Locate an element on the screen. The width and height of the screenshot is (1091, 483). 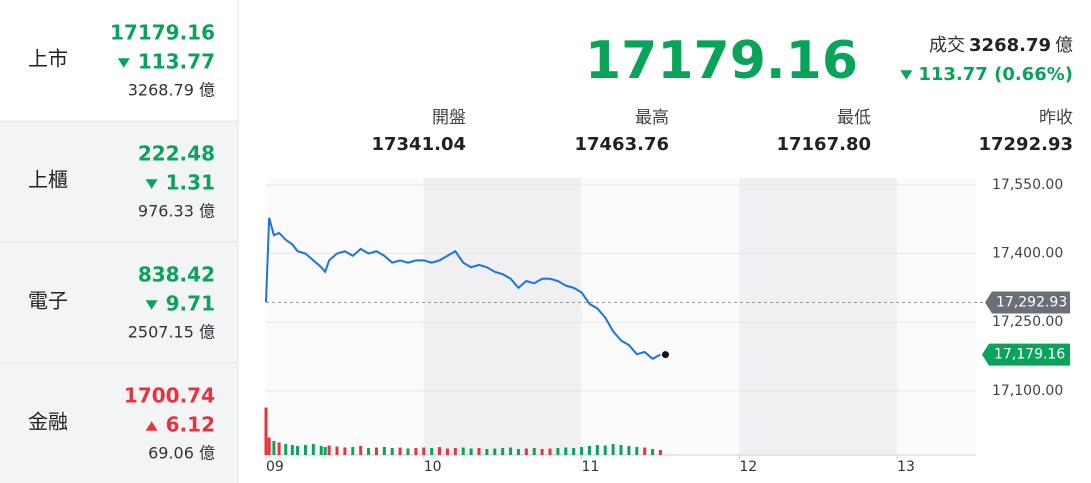
last-label: 17,179.16 is located at coordinates (1029, 355).